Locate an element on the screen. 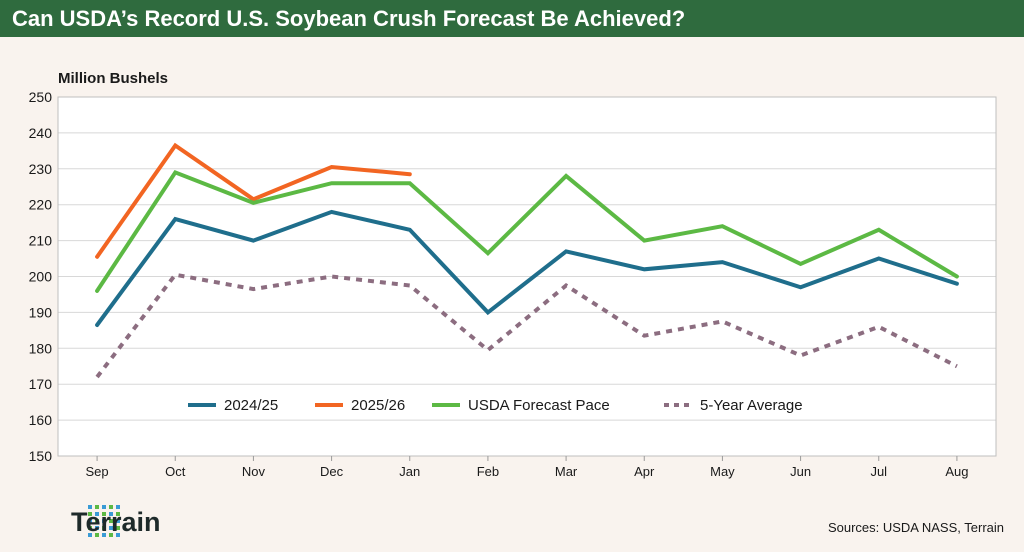 Image resolution: width=1024 pixels, height=552 pixels. y-tick-label-160: 160 is located at coordinates (41, 420).